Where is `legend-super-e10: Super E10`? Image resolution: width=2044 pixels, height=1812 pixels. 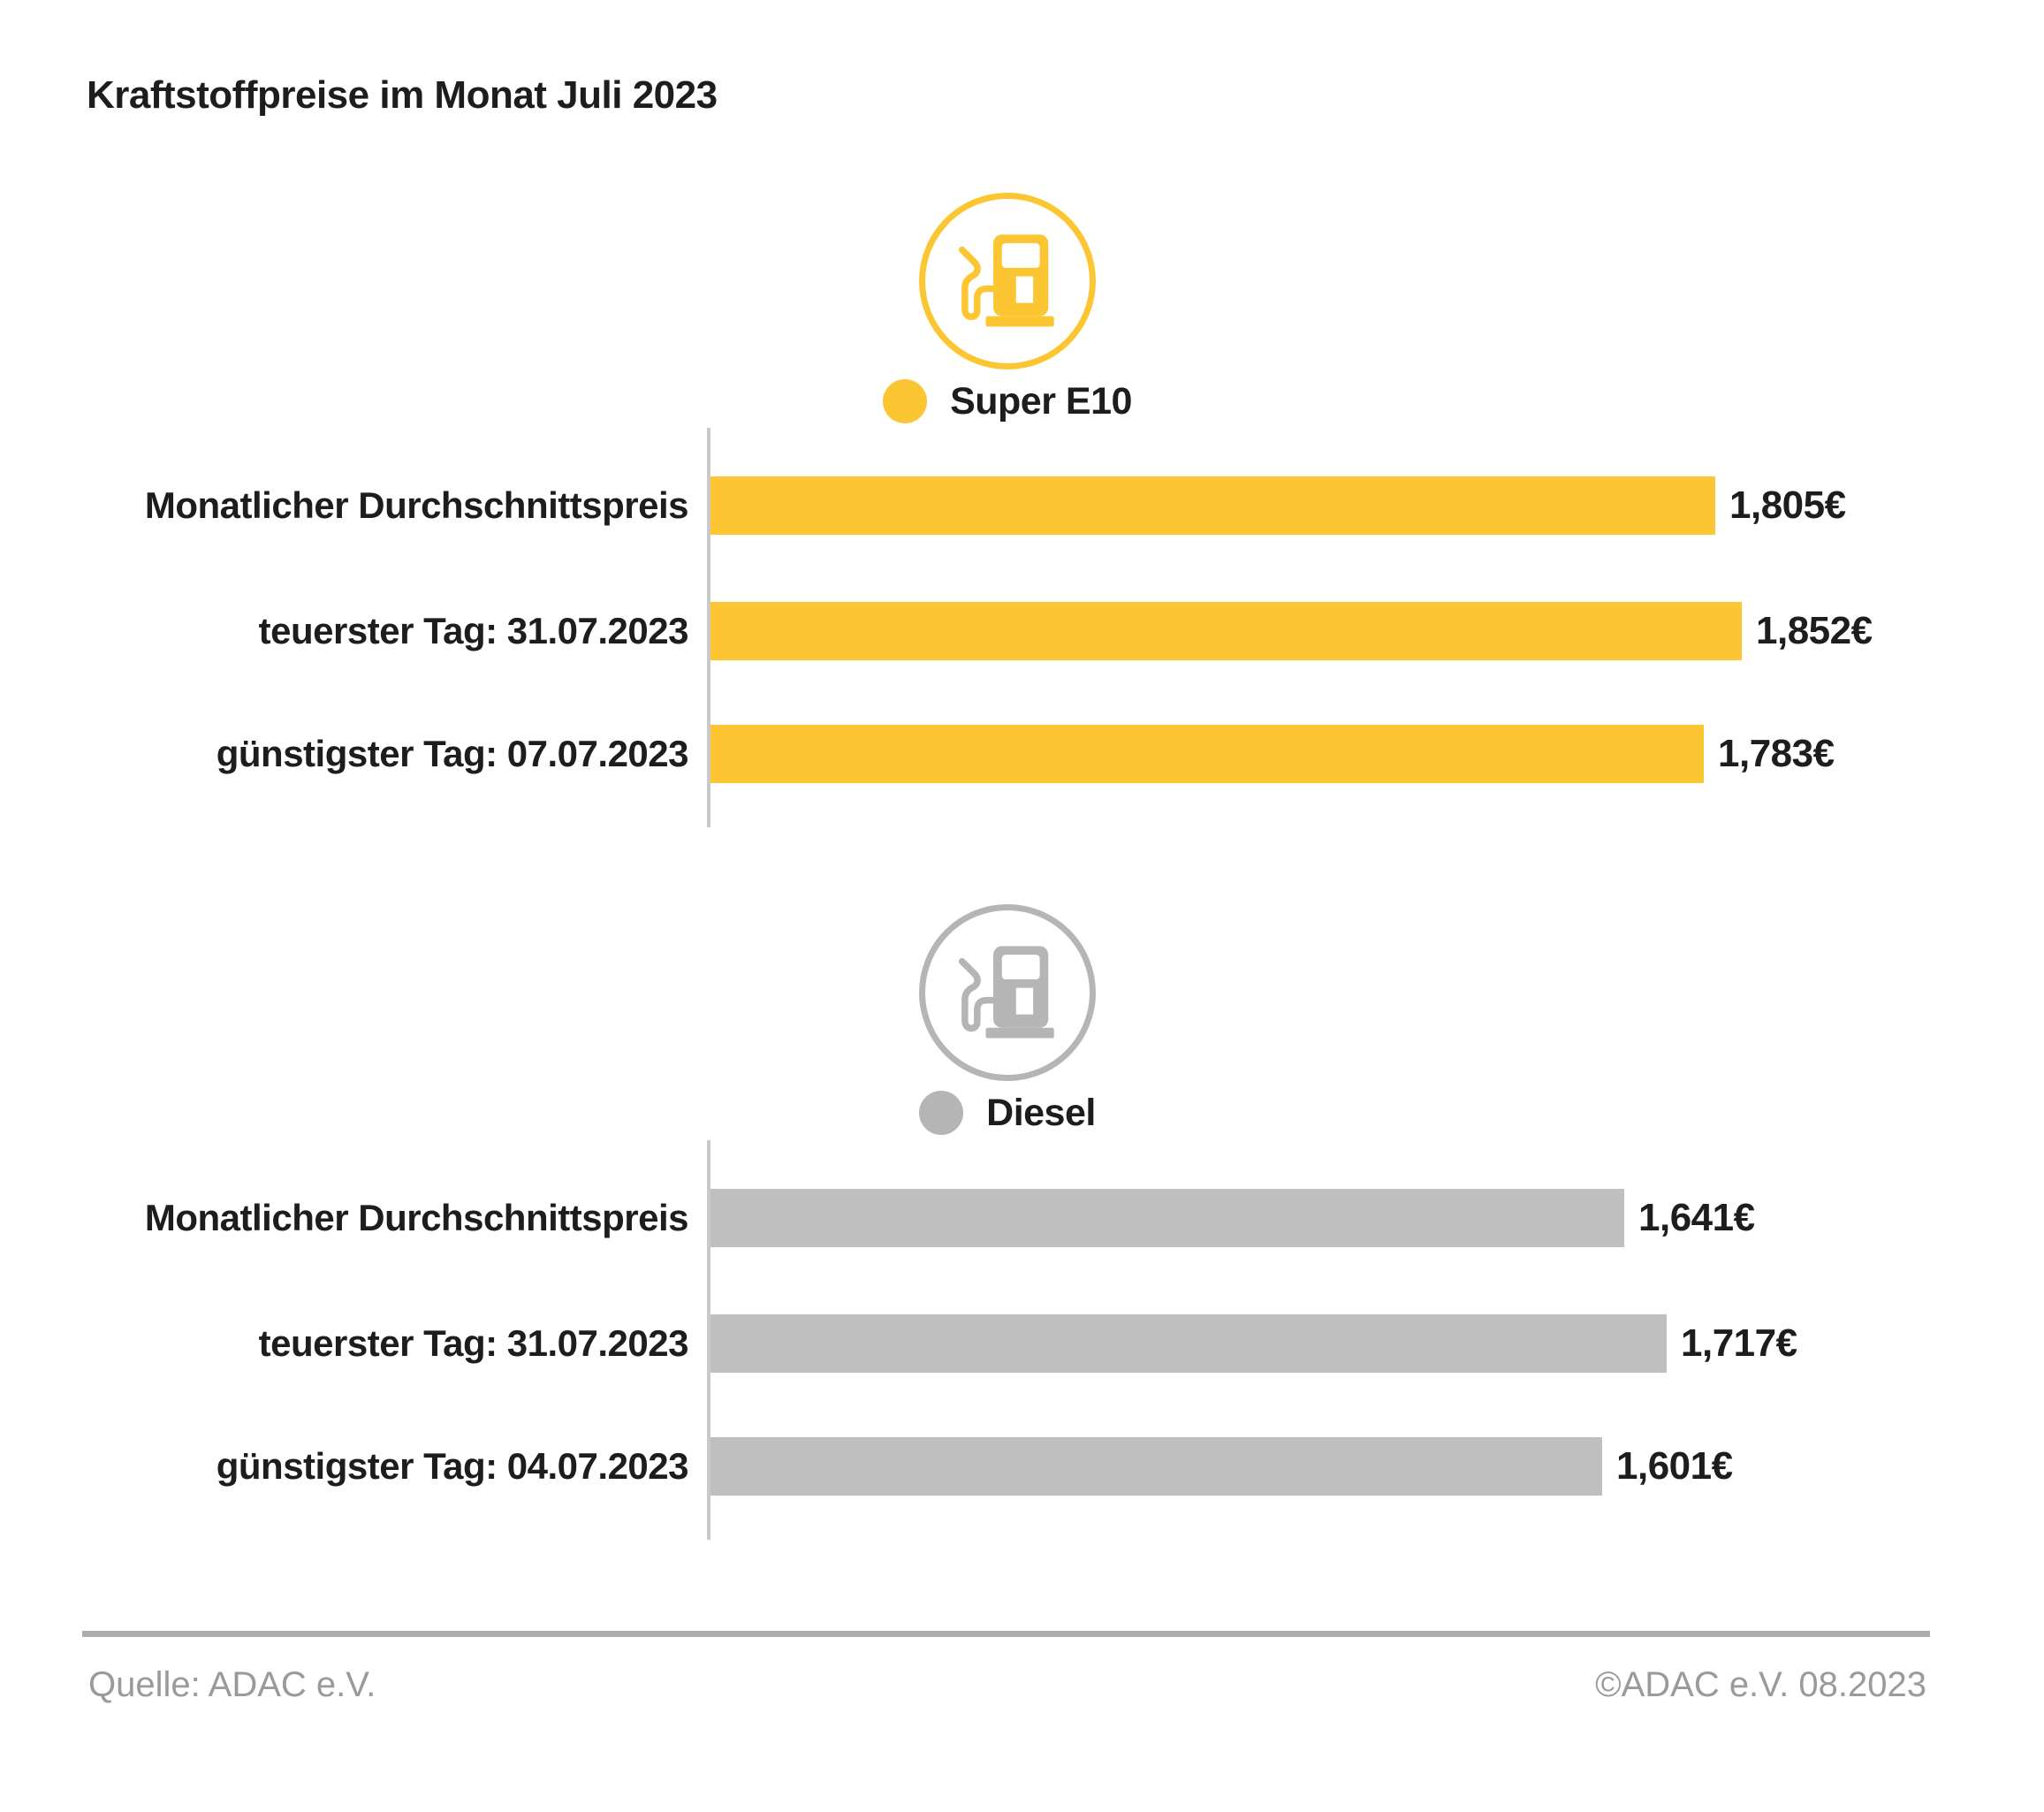 legend-super-e10: Super E10 is located at coordinates (1007, 401).